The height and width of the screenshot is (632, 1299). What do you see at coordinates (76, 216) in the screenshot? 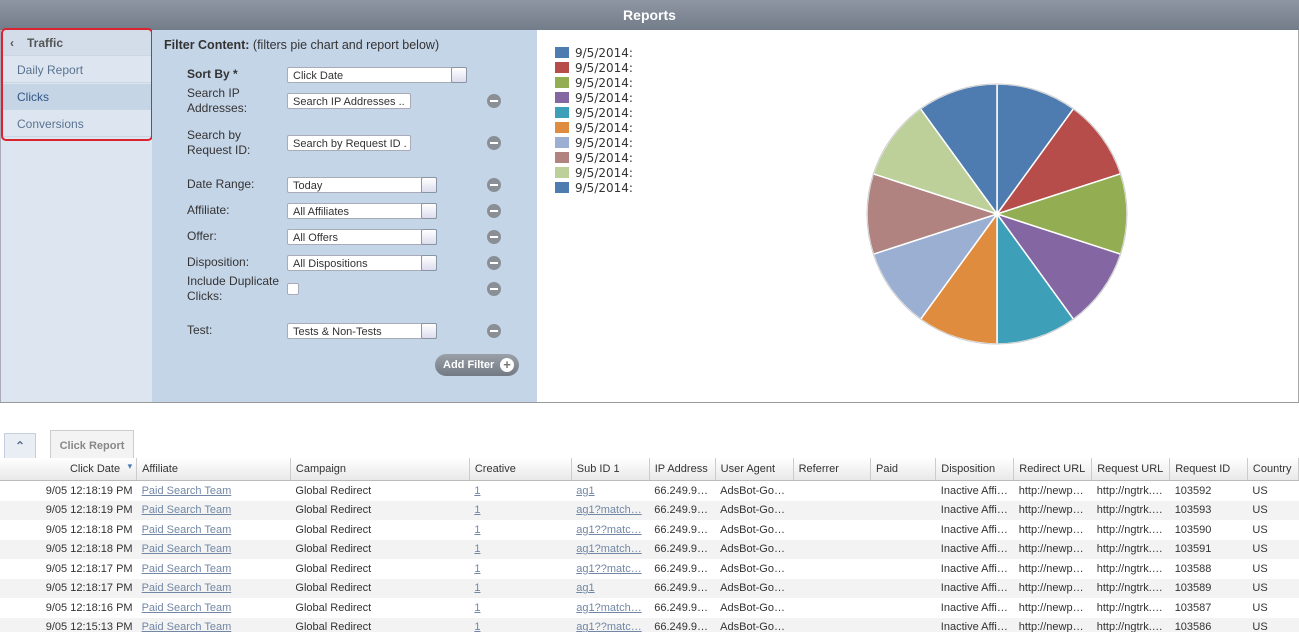
I see `sidebar: ‹ Traffic Daily Report Clicks Conversions` at bounding box center [76, 216].